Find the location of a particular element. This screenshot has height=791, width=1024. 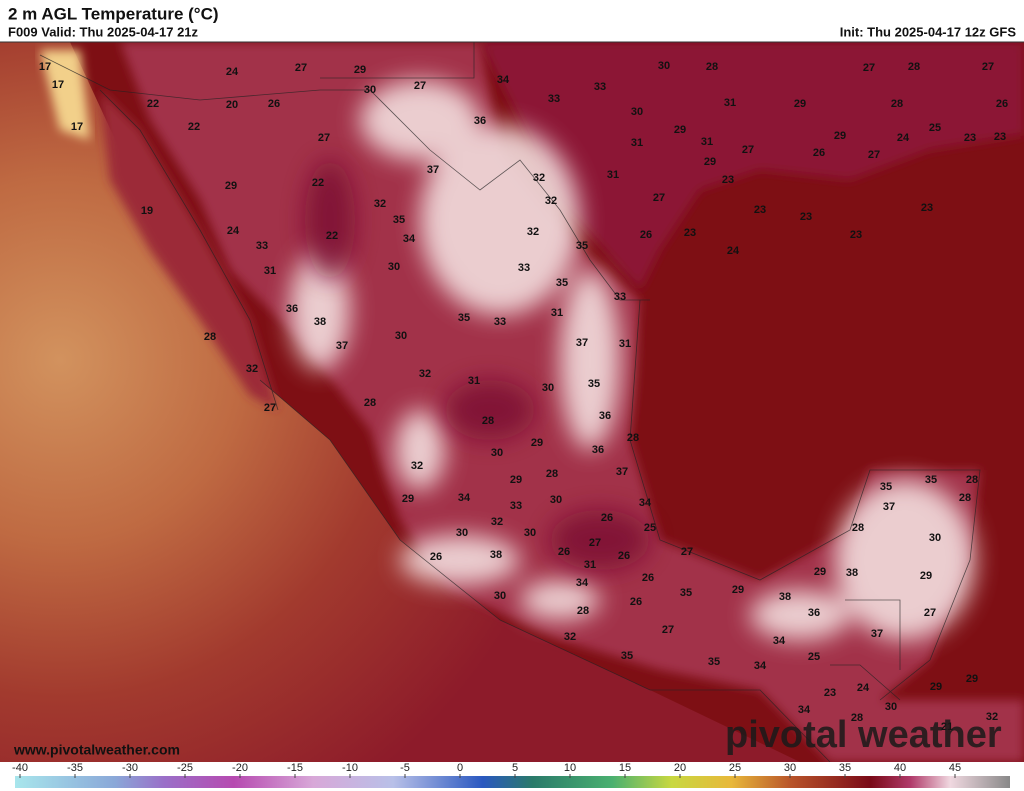

colorbar-tick-label: -25 is located at coordinates (185, 768).